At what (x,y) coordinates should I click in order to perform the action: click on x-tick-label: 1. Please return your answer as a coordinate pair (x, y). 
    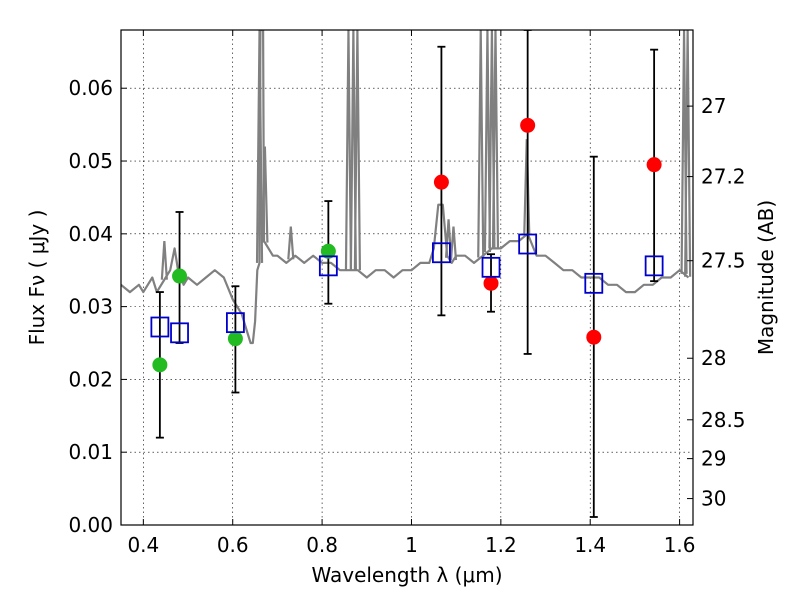
    Looking at the image, I should click on (411, 545).